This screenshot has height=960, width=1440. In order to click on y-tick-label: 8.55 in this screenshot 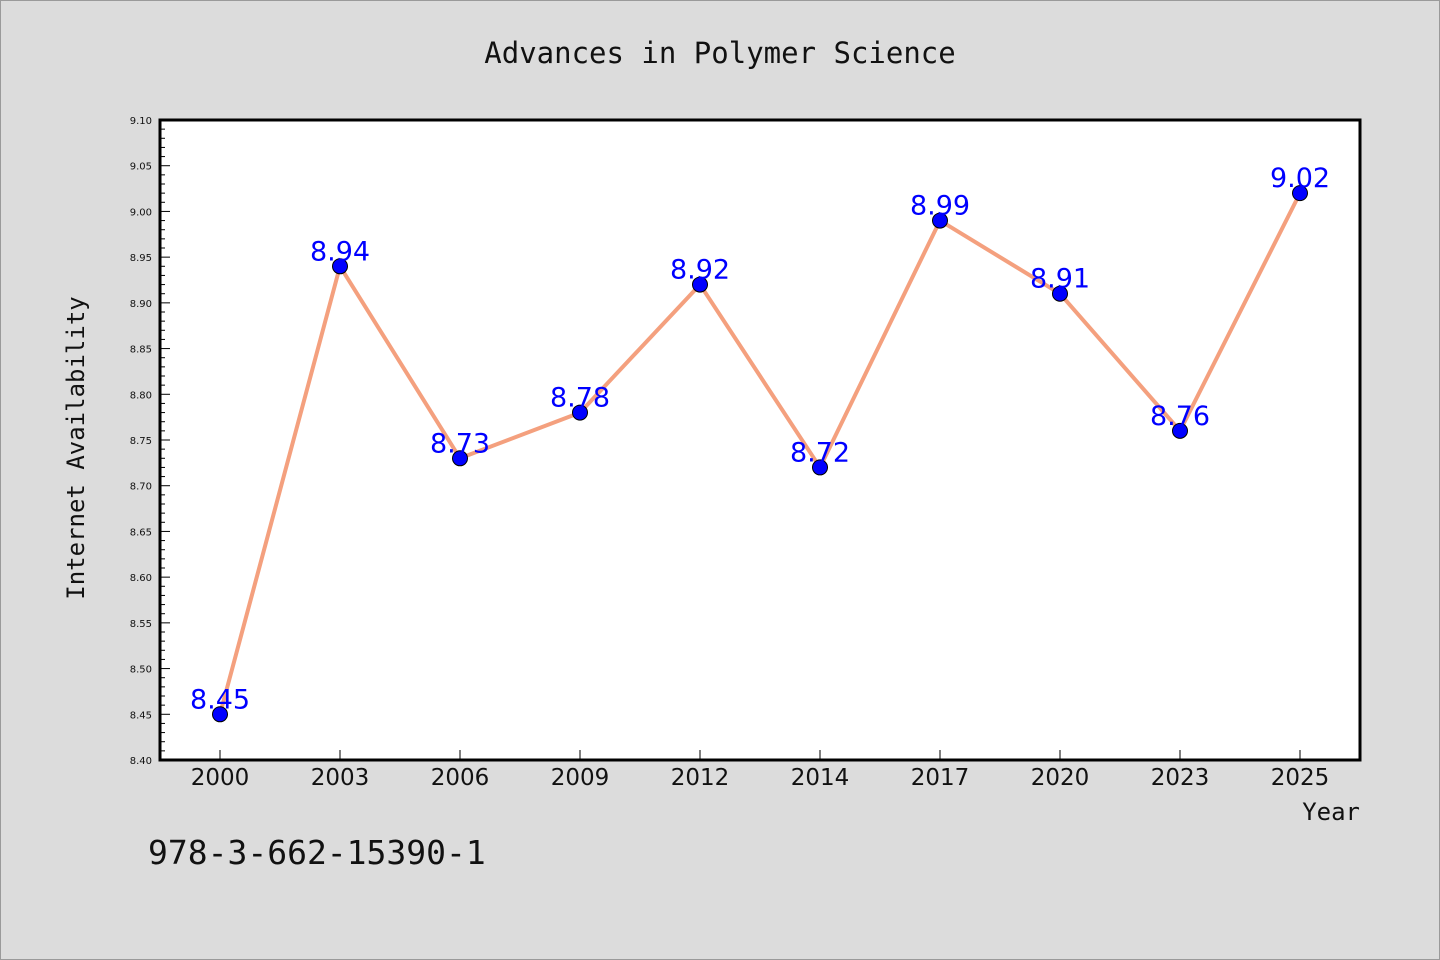, I will do `click(141, 624)`.